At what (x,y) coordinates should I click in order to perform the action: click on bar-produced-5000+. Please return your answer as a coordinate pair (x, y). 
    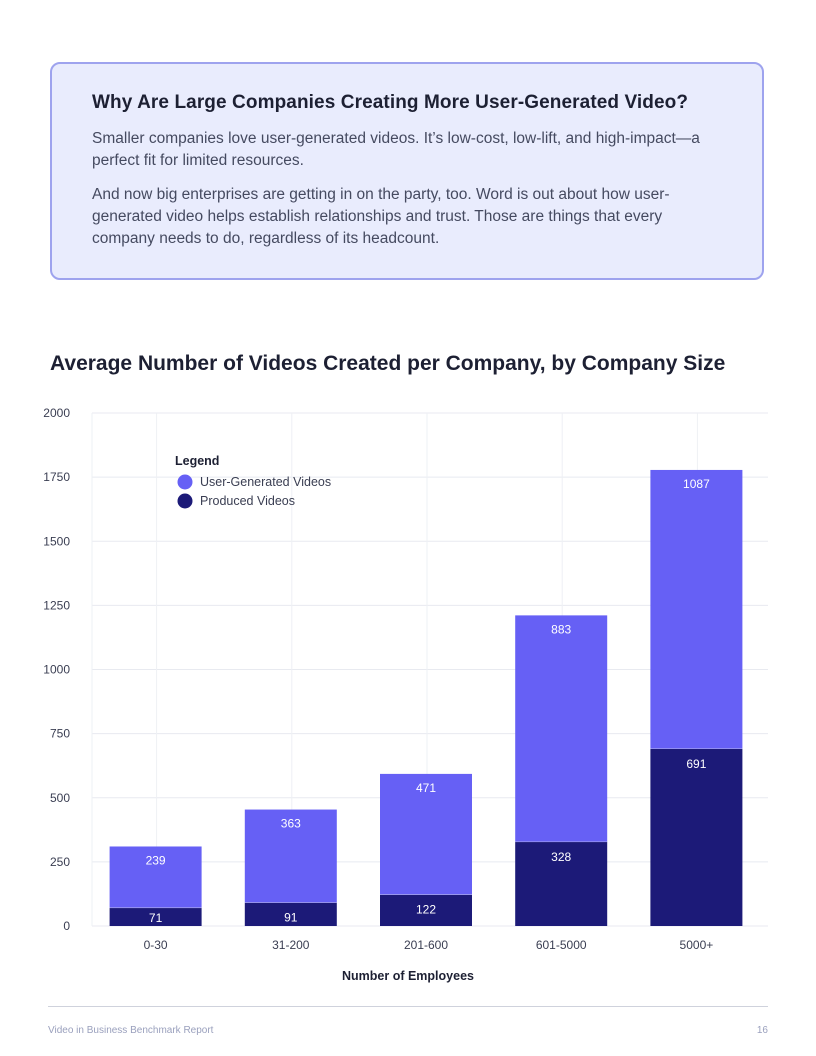
    Looking at the image, I should click on (696, 837).